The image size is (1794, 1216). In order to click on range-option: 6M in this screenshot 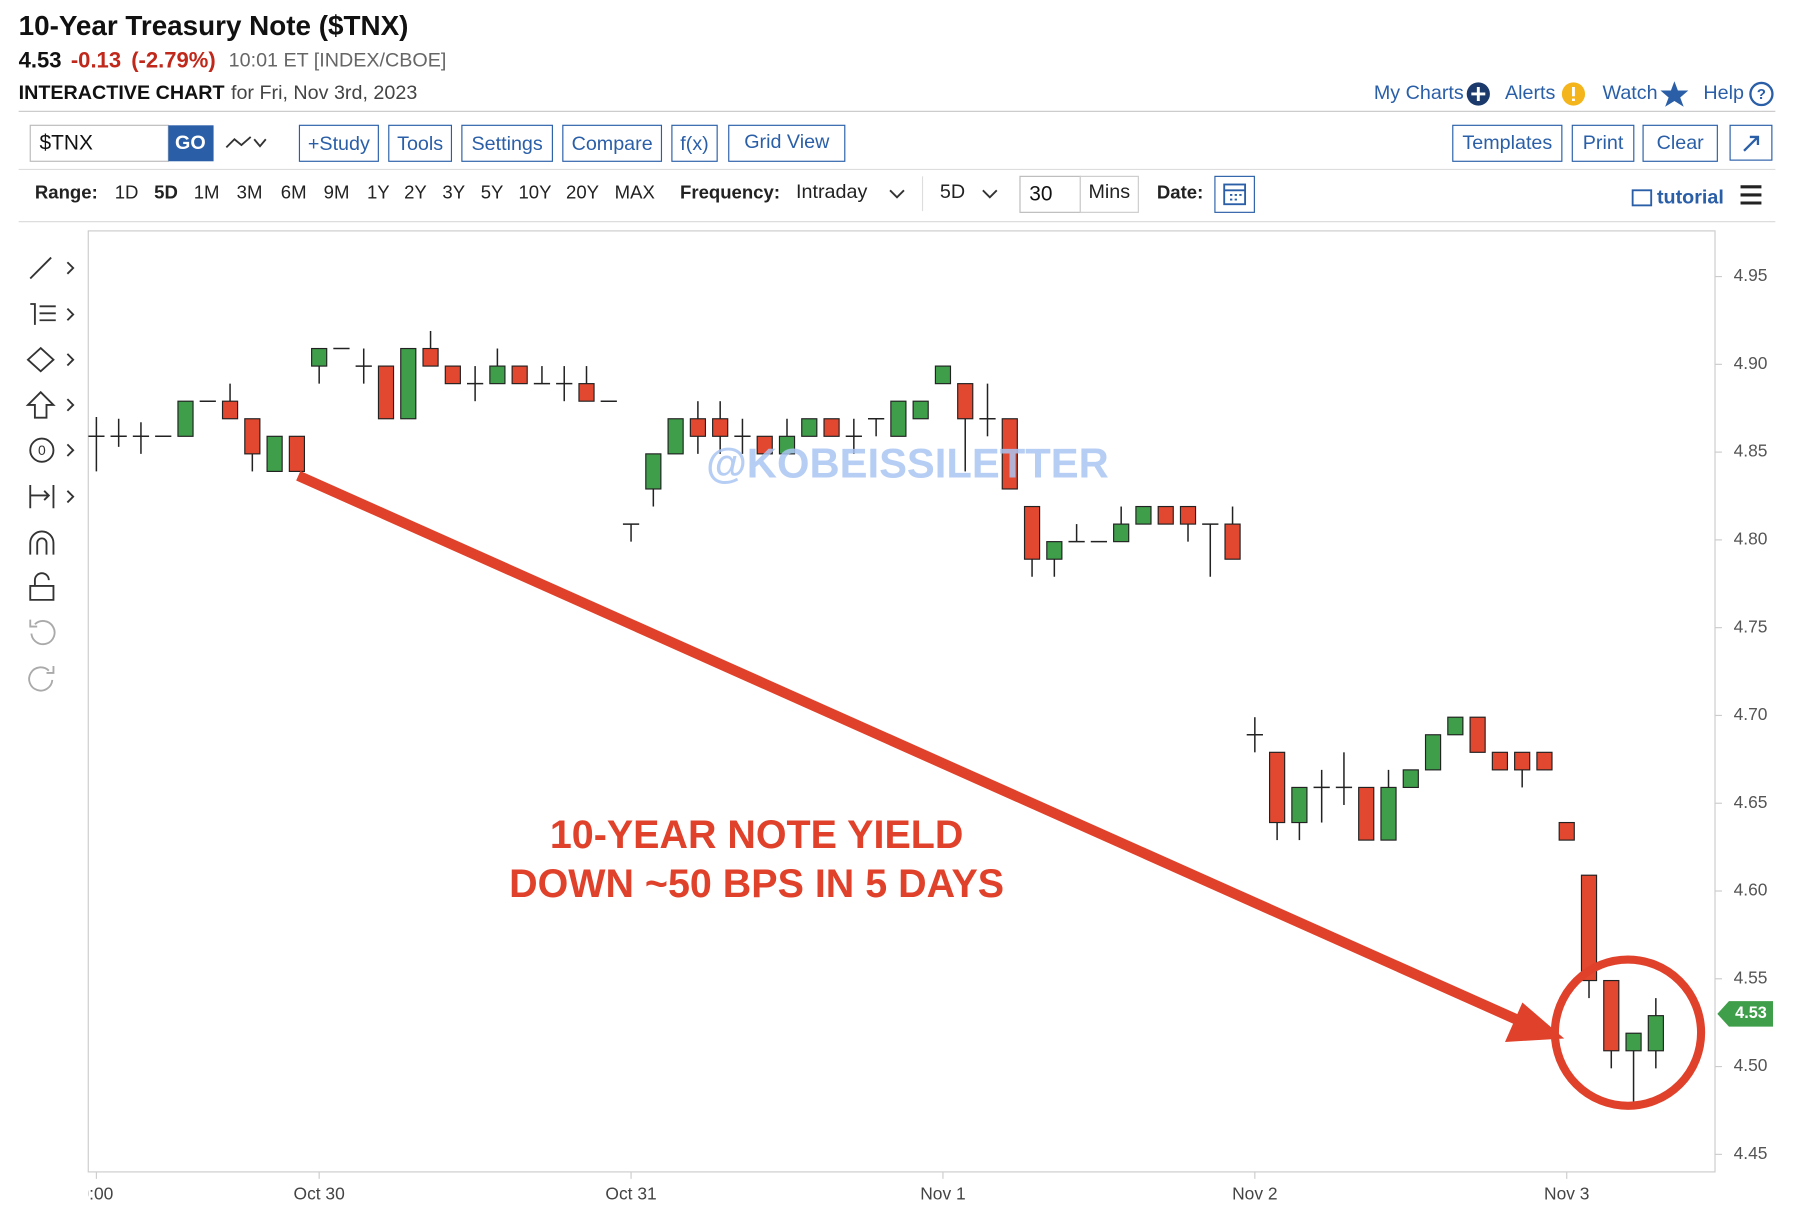, I will do `click(294, 192)`.